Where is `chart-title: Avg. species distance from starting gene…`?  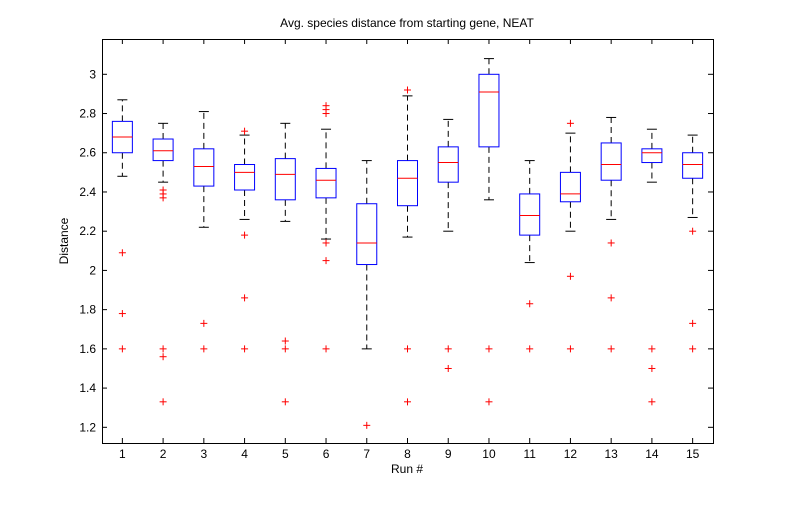 chart-title: Avg. species distance from starting gene… is located at coordinates (407, 23).